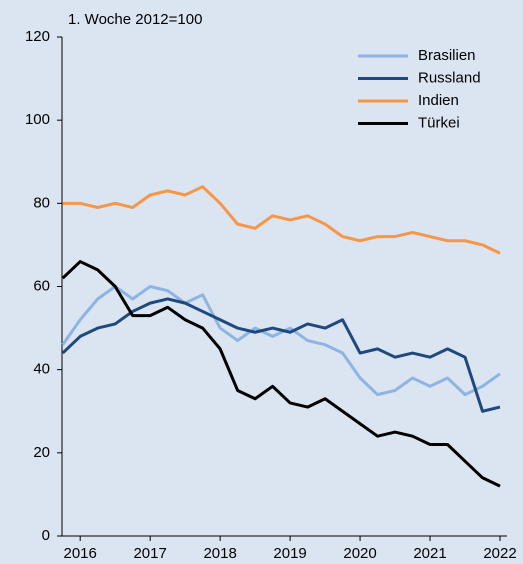  I want to click on legend-label: Russland, so click(449, 77).